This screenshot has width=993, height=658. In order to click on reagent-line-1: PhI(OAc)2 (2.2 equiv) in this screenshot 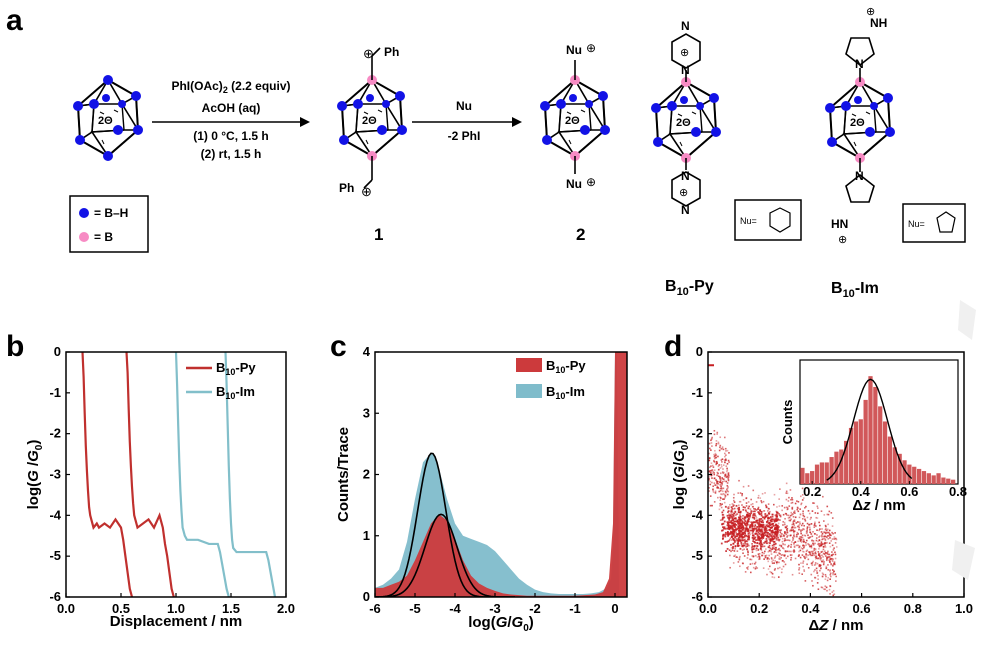, I will do `click(230, 87)`.